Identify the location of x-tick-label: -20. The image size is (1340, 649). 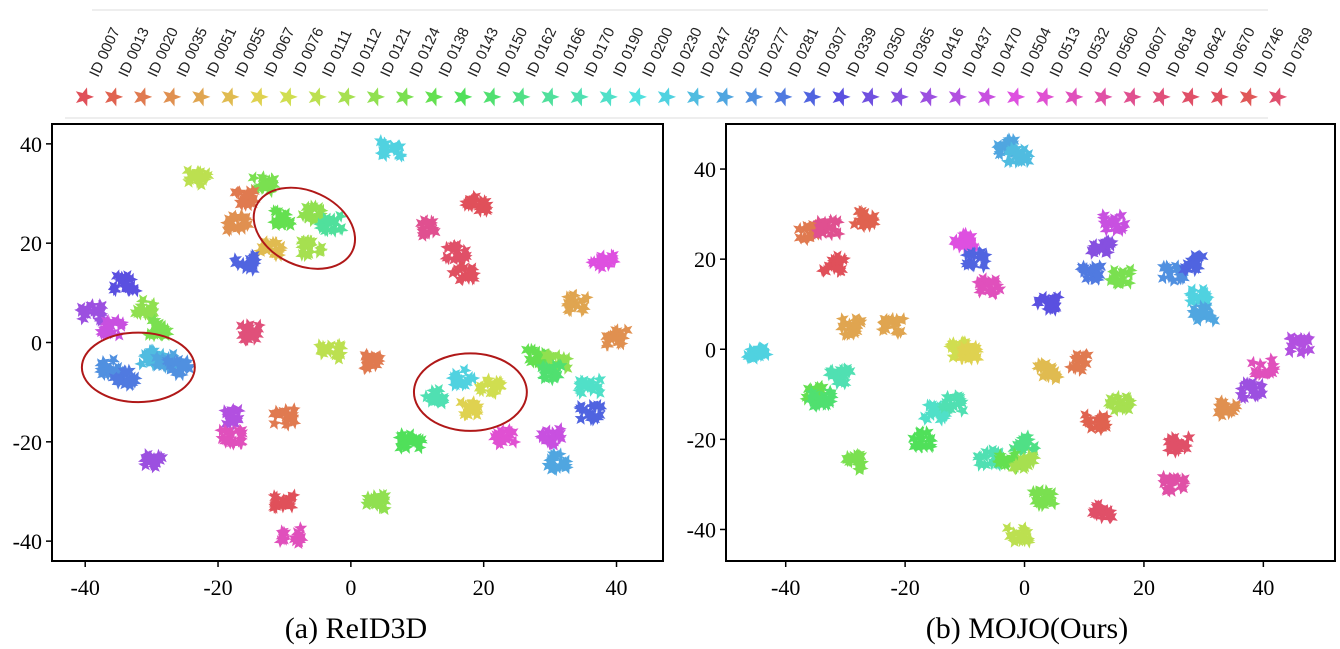
(217, 587).